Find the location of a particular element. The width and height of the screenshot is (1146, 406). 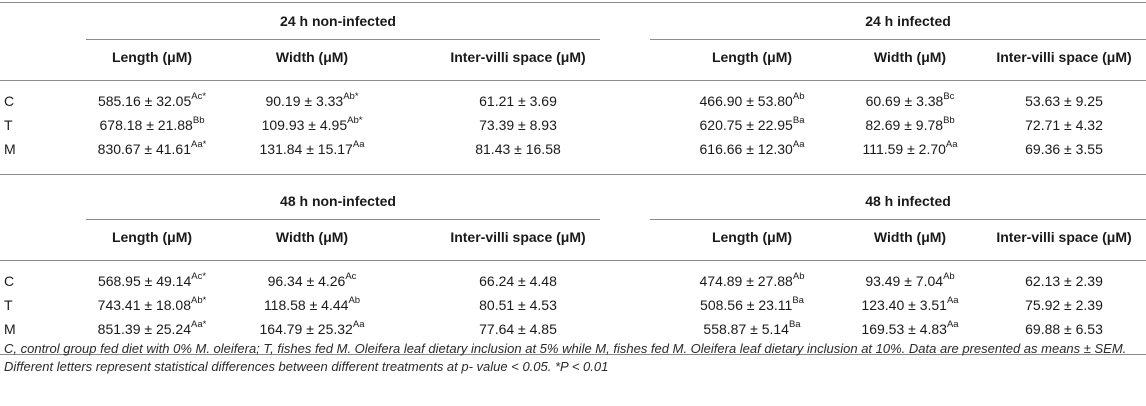

cell-value: 77.64 ± 4.85 is located at coordinates (518, 329).